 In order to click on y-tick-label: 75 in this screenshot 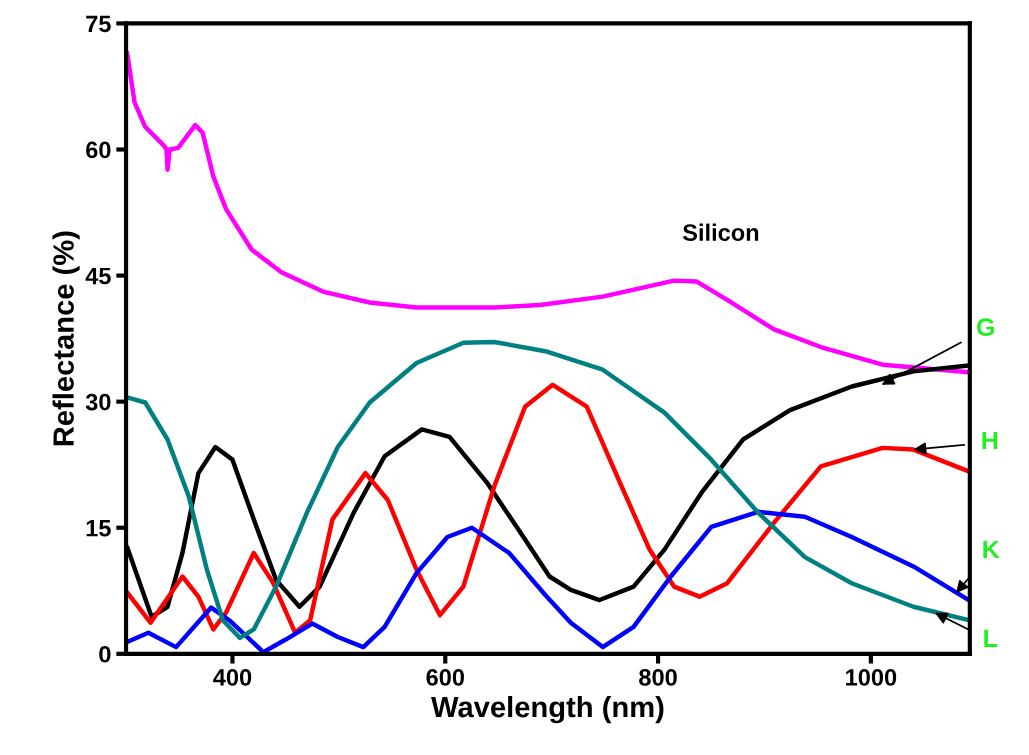, I will do `click(98, 24)`.